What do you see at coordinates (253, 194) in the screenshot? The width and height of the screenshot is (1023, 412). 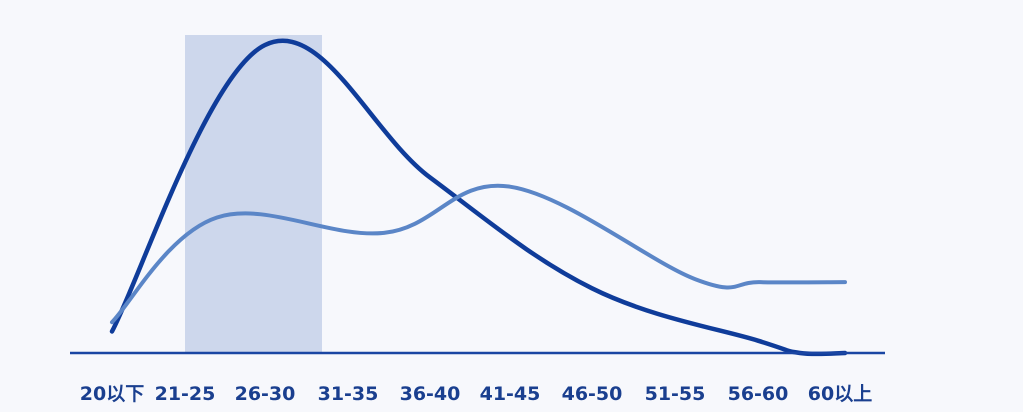 I see `highlight-band` at bounding box center [253, 194].